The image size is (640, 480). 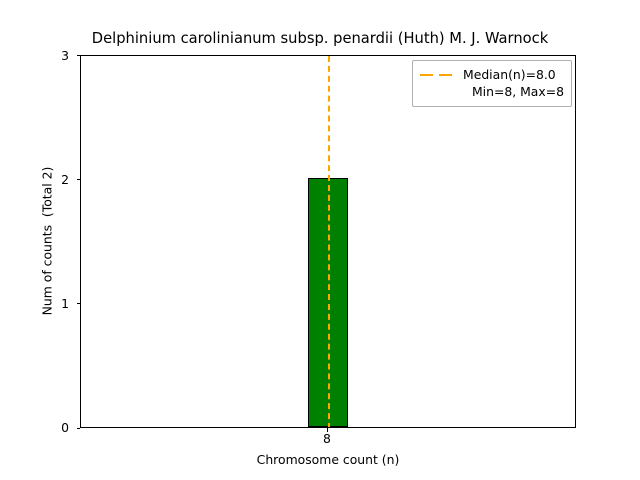 I want to click on dashed-line-icon, so click(x=437, y=75).